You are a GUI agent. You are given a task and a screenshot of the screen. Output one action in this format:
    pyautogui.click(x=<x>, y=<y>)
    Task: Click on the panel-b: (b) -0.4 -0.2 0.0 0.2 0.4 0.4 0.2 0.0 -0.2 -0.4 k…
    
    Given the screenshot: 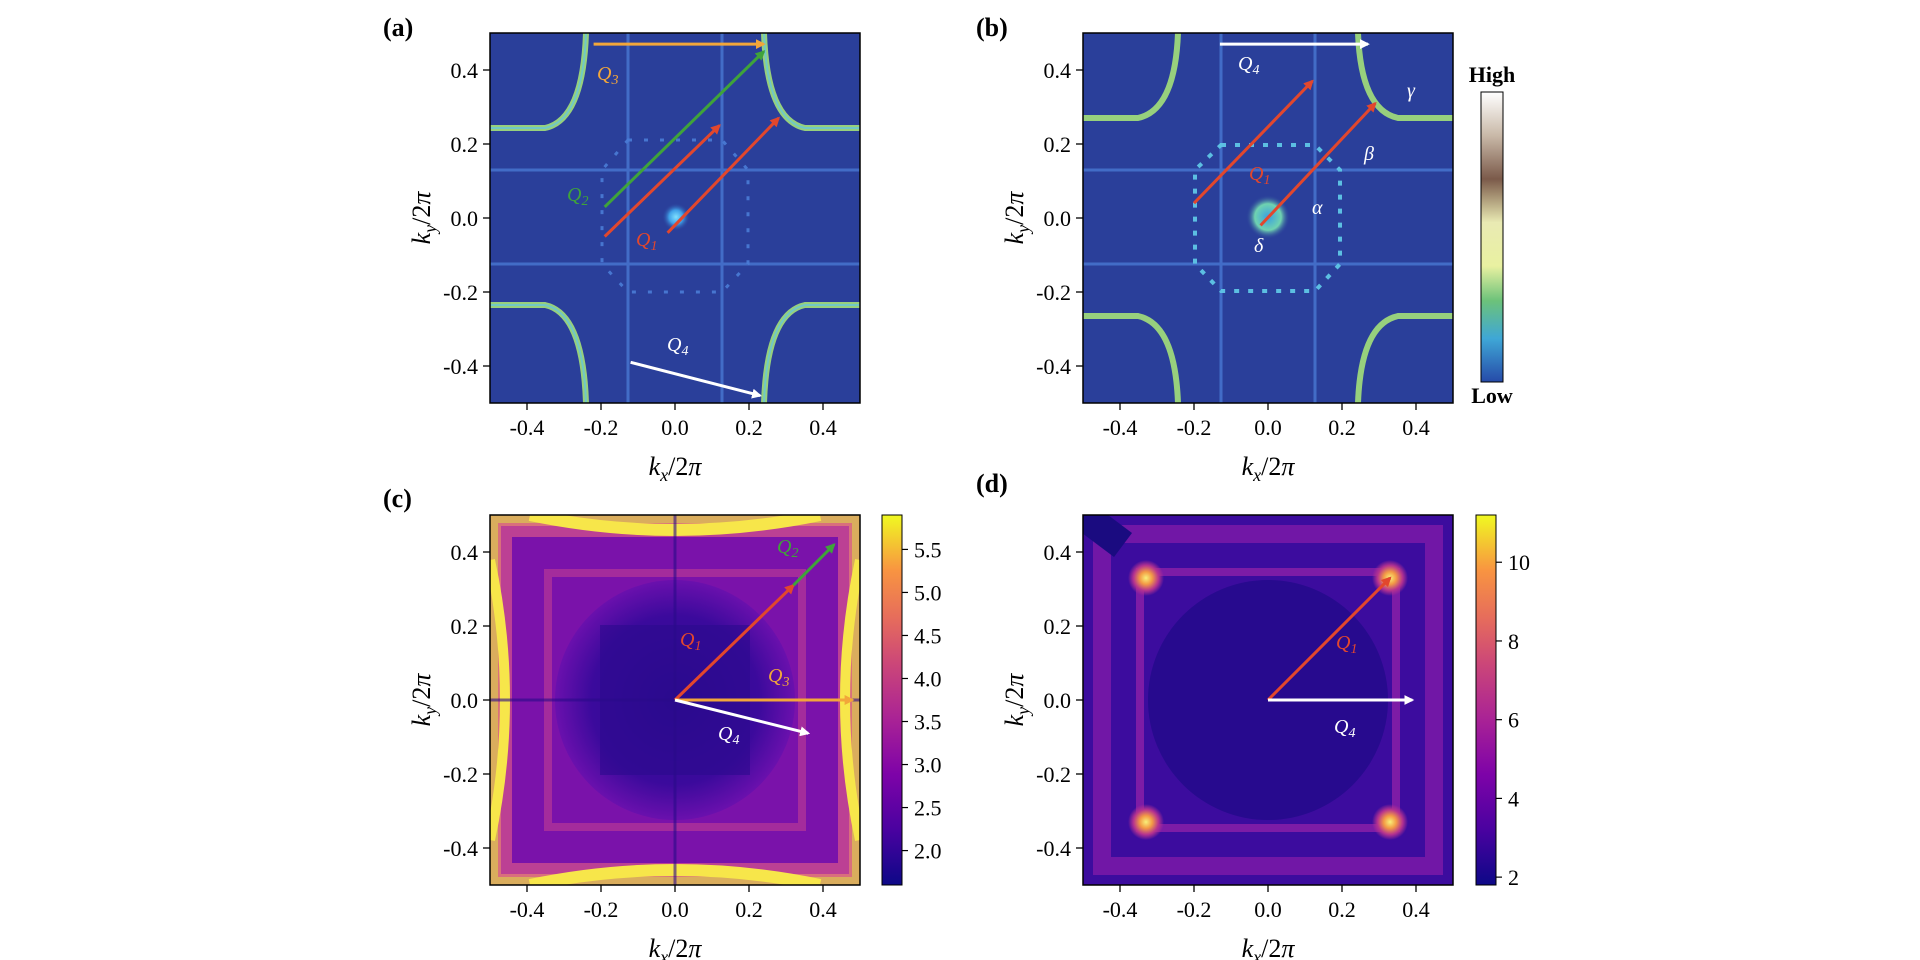 What is the action you would take?
    pyautogui.click(x=1245, y=249)
    